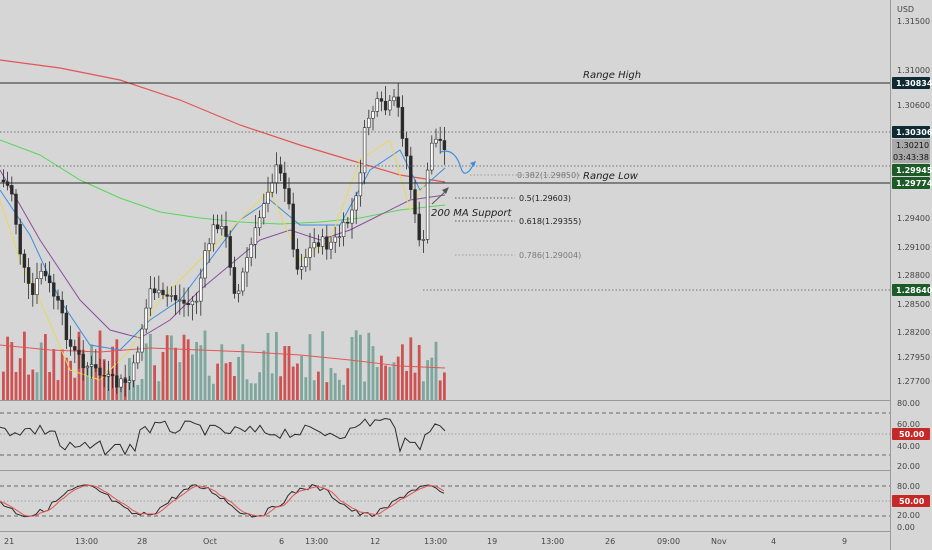  What do you see at coordinates (223, 182) in the screenshot?
I see `ma-green-line` at bounding box center [223, 182].